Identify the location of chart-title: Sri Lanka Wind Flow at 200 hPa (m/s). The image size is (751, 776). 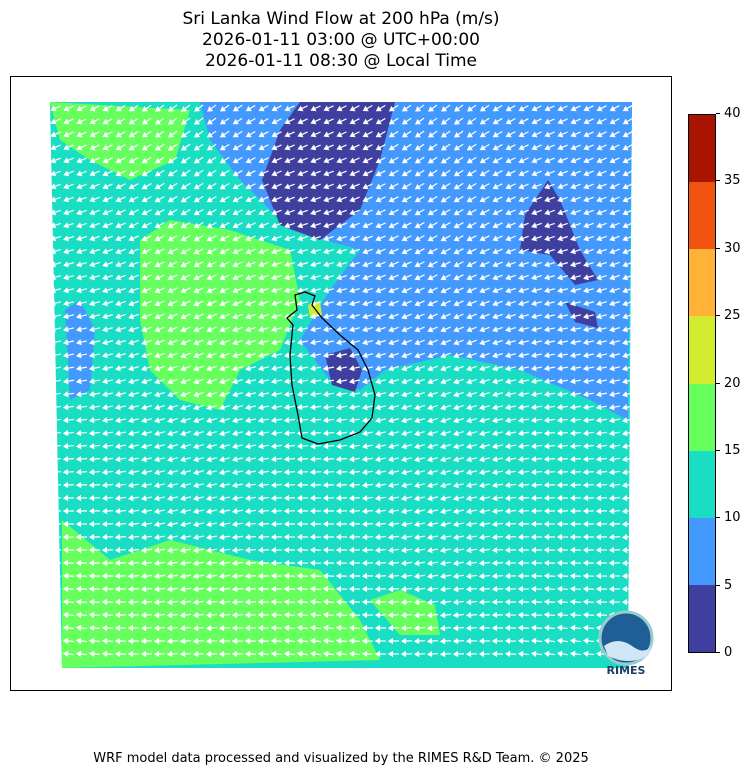
(341, 19).